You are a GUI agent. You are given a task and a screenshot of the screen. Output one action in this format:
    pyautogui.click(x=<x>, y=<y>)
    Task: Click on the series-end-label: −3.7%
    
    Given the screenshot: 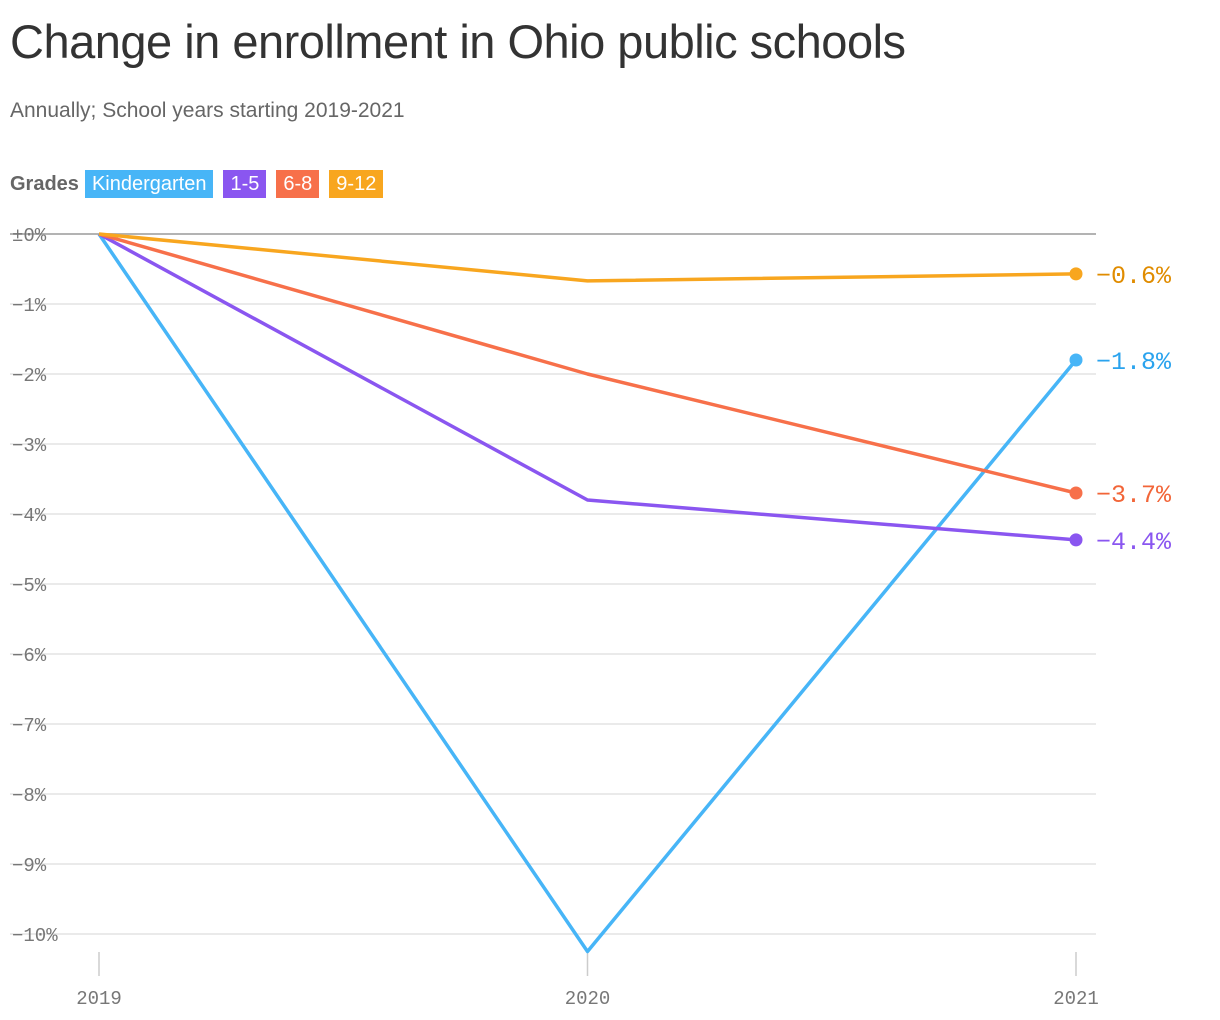 What is the action you would take?
    pyautogui.click(x=1134, y=495)
    